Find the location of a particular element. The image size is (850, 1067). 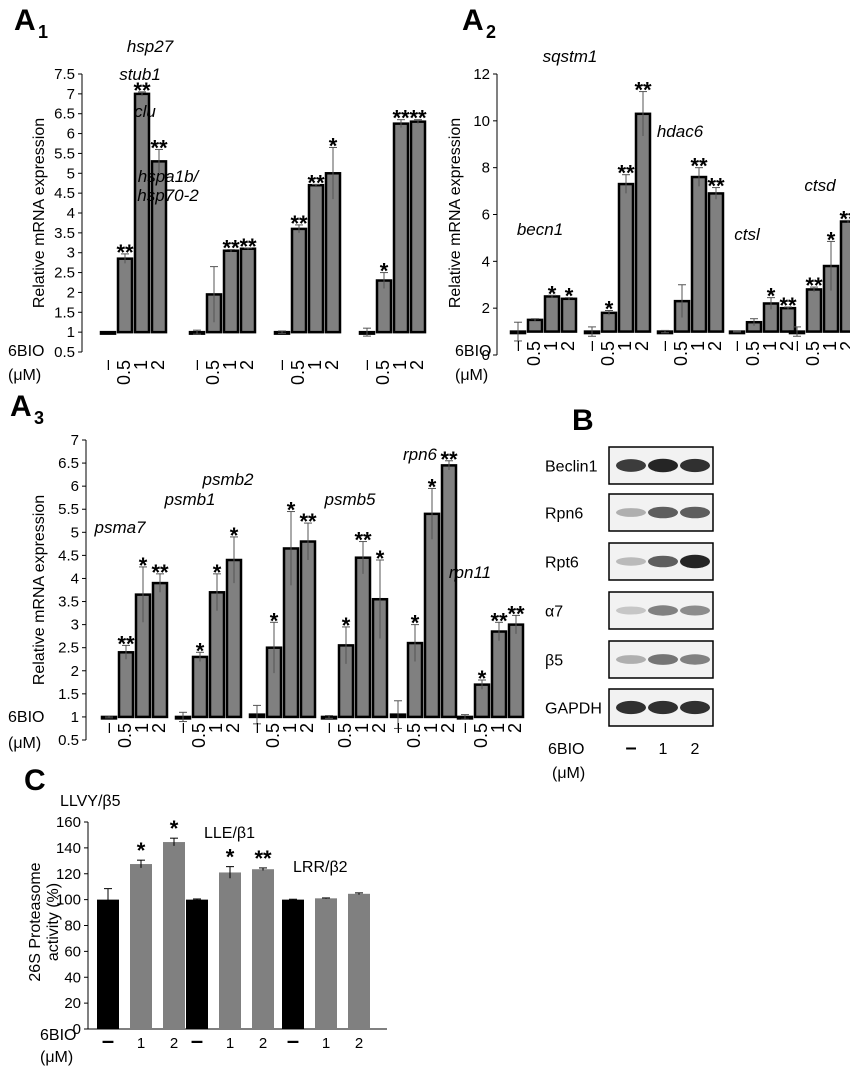

assay-label: LLE/β1 is located at coordinates (229, 833).